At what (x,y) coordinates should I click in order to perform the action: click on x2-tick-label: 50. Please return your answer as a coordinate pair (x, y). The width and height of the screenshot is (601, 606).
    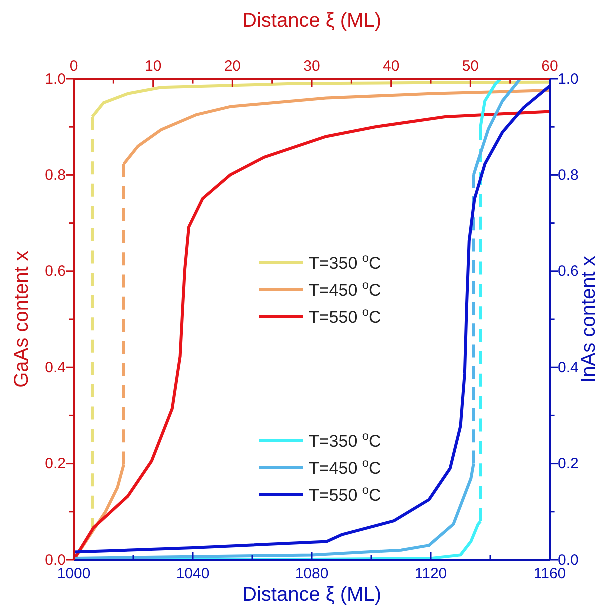
    Looking at the image, I should click on (471, 66).